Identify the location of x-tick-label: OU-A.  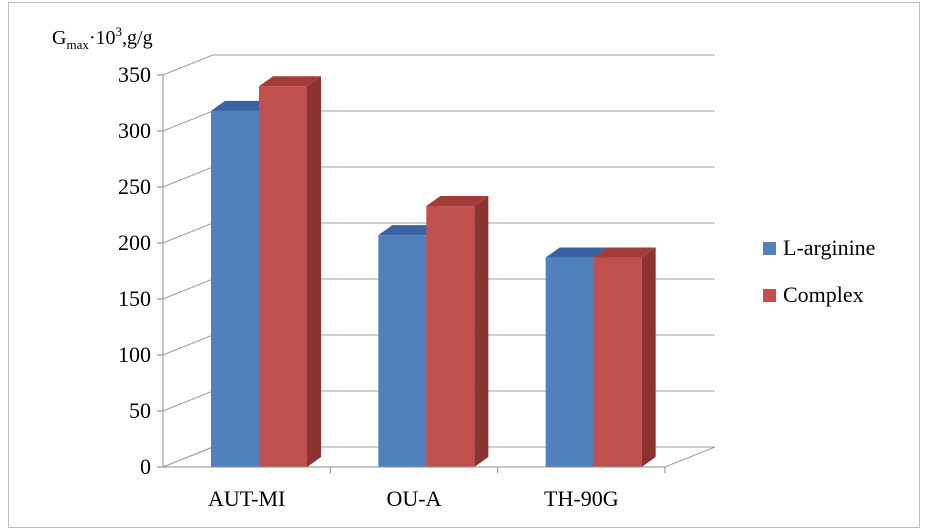
(414, 498).